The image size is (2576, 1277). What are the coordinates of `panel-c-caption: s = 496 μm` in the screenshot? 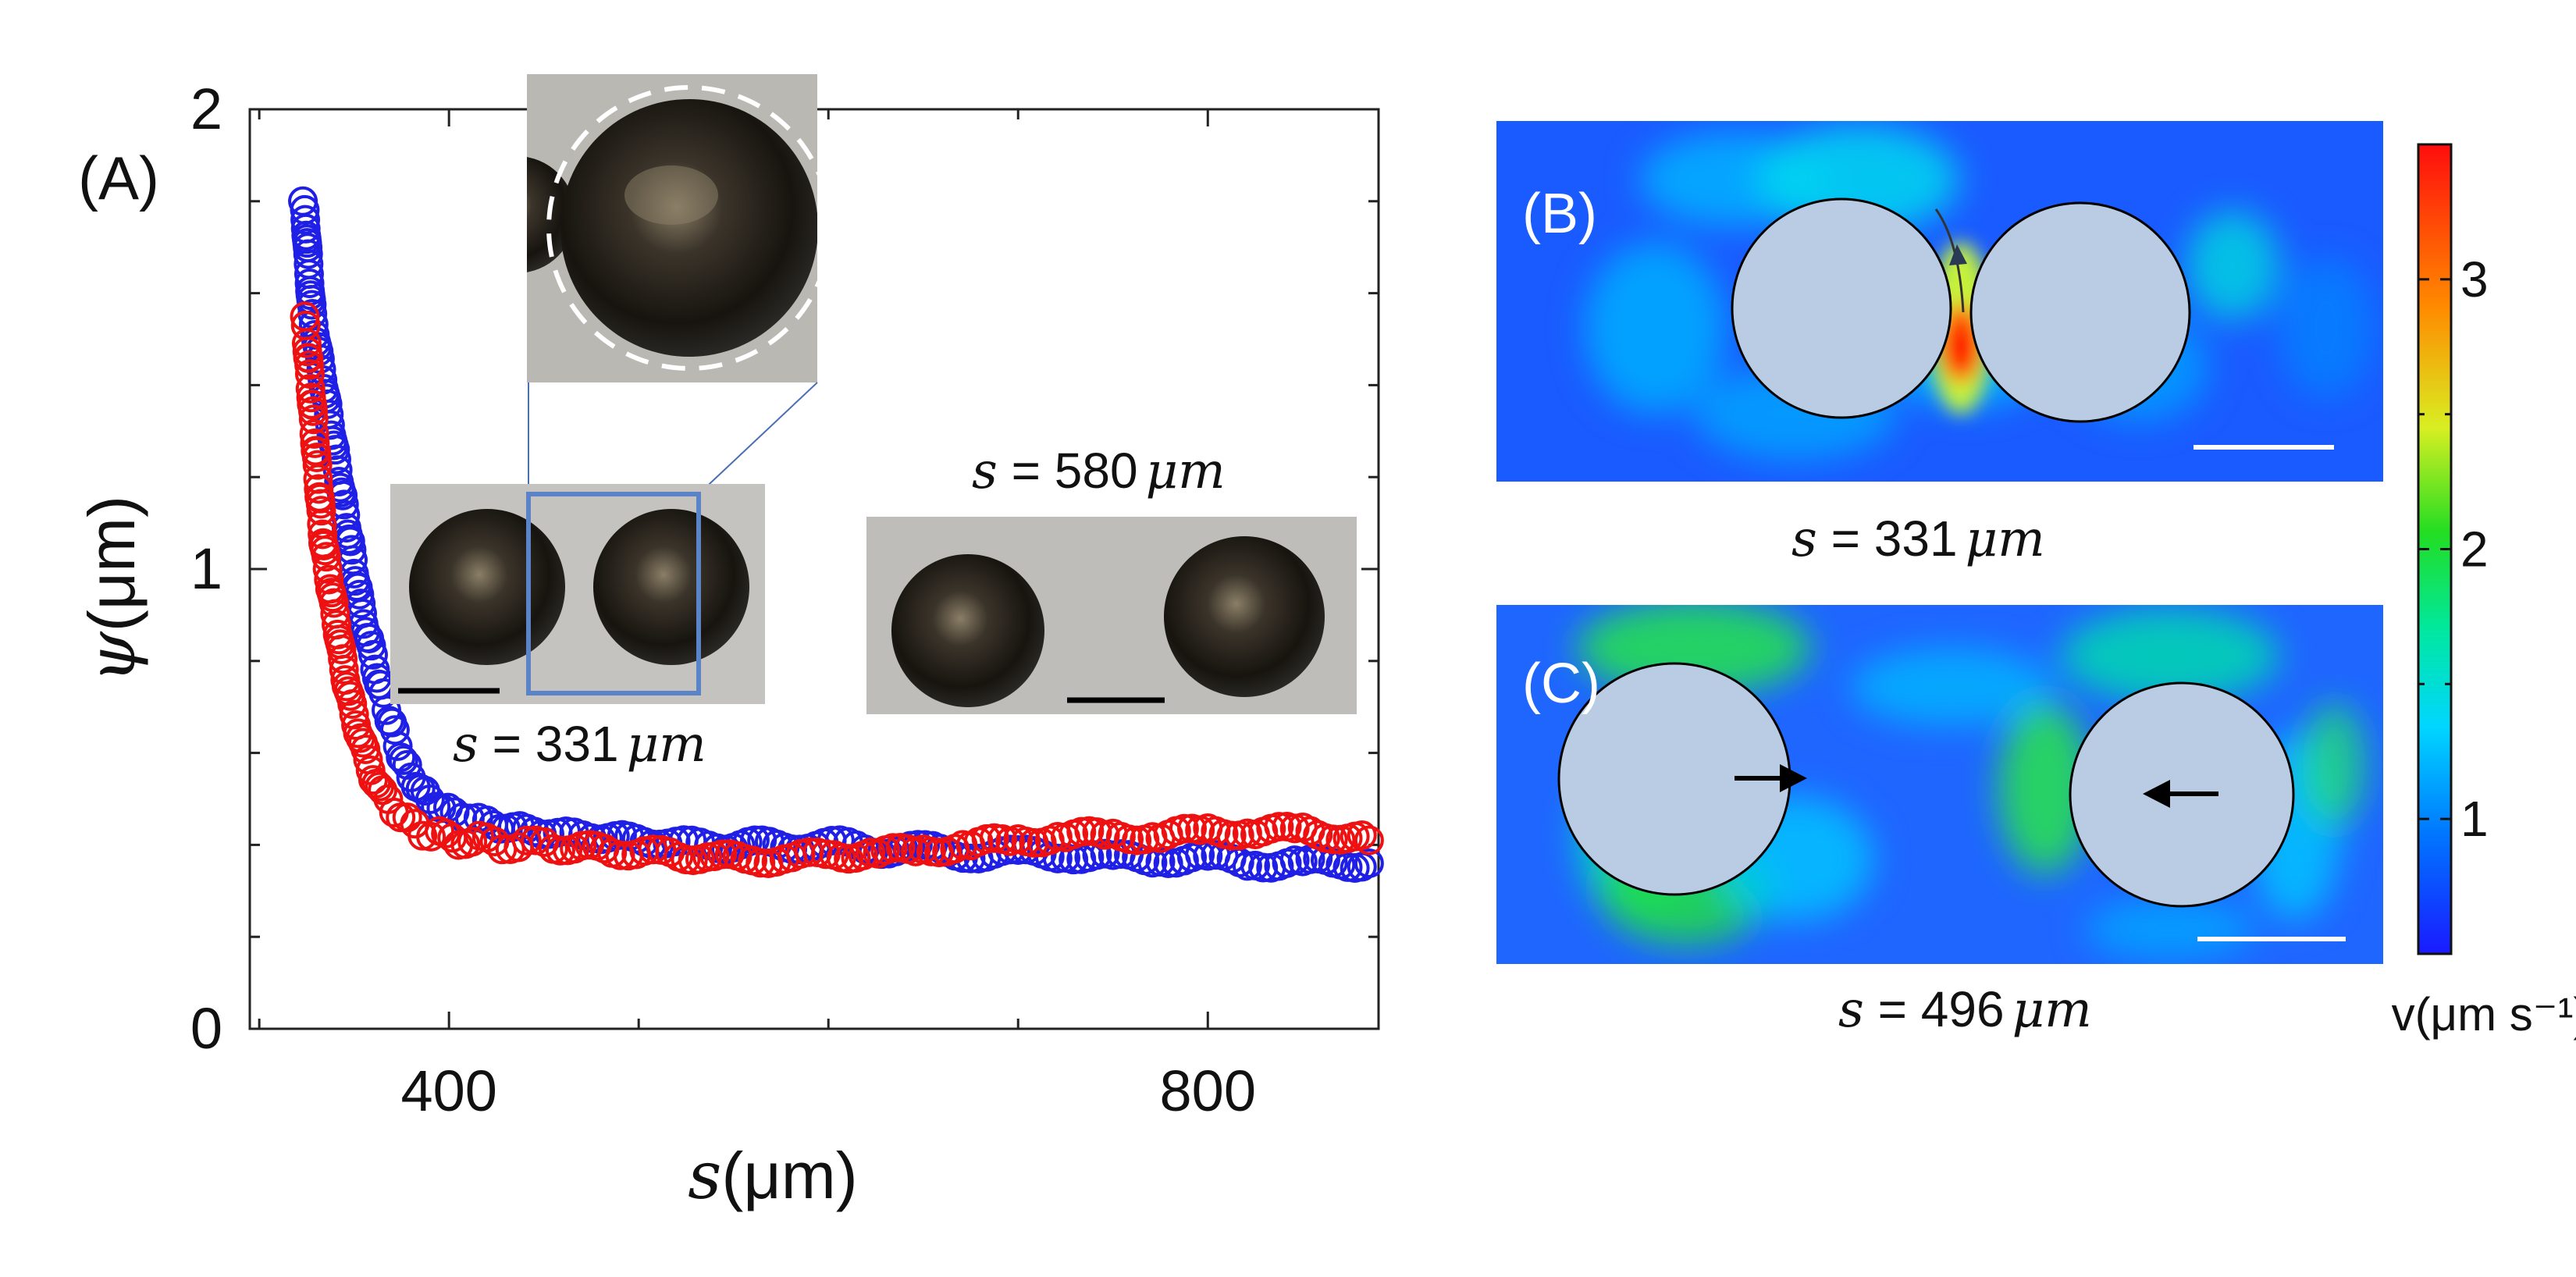 It's located at (1965, 1010).